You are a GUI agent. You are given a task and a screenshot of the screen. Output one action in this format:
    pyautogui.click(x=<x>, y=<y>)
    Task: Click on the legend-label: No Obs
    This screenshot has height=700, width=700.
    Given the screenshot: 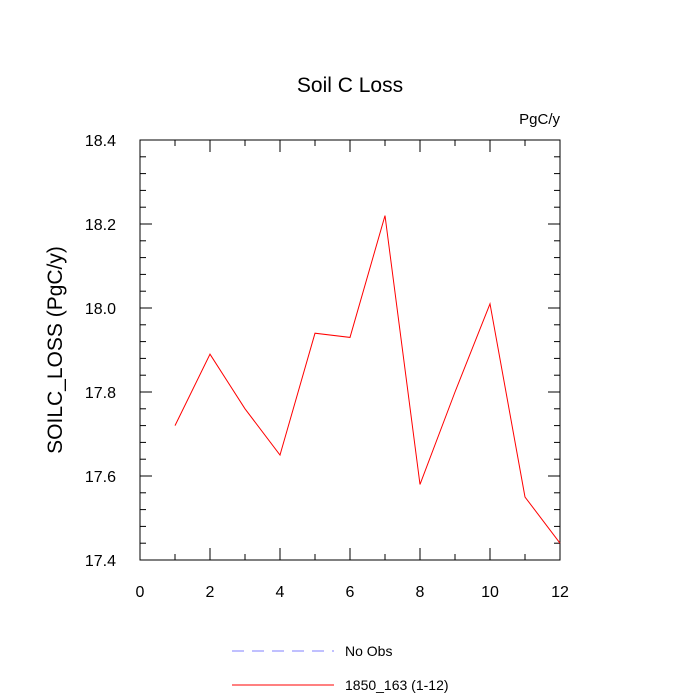 What is the action you would take?
    pyautogui.click(x=368, y=651)
    